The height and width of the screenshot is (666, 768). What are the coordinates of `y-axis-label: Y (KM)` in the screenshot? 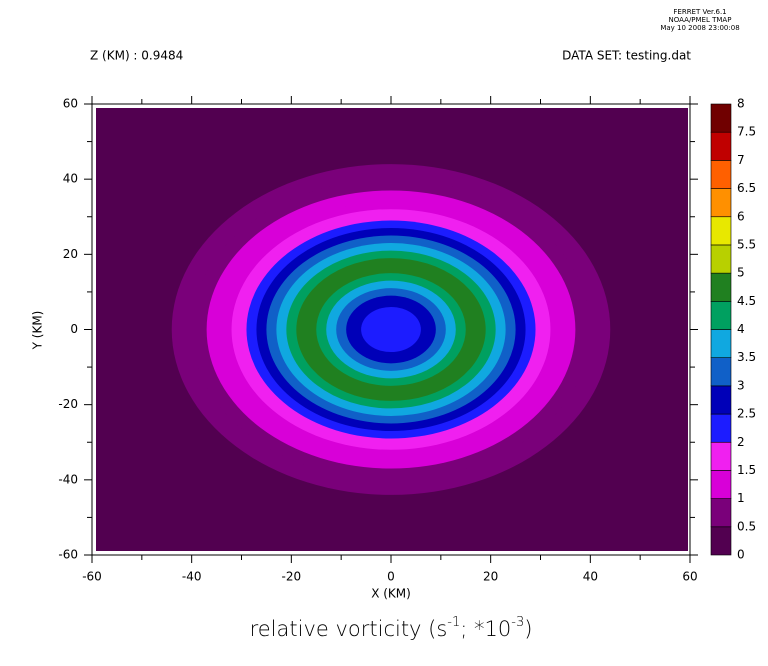 It's located at (38, 331).